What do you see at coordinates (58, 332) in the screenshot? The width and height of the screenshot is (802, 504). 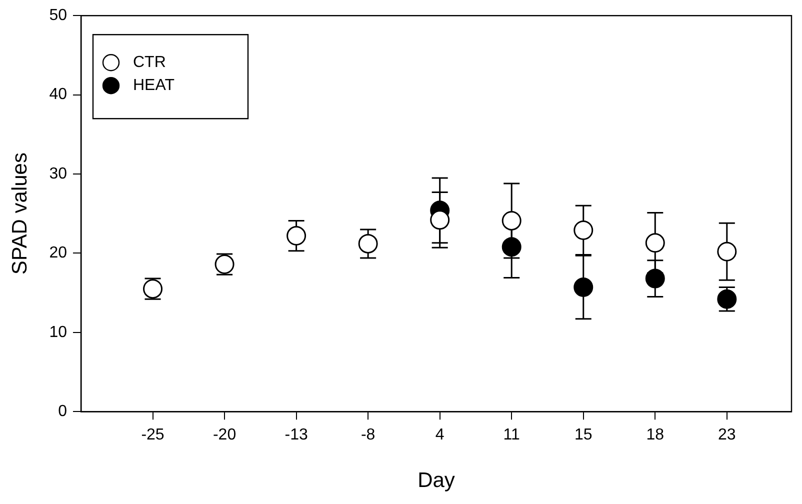 I see `y-tick-label: 10` at bounding box center [58, 332].